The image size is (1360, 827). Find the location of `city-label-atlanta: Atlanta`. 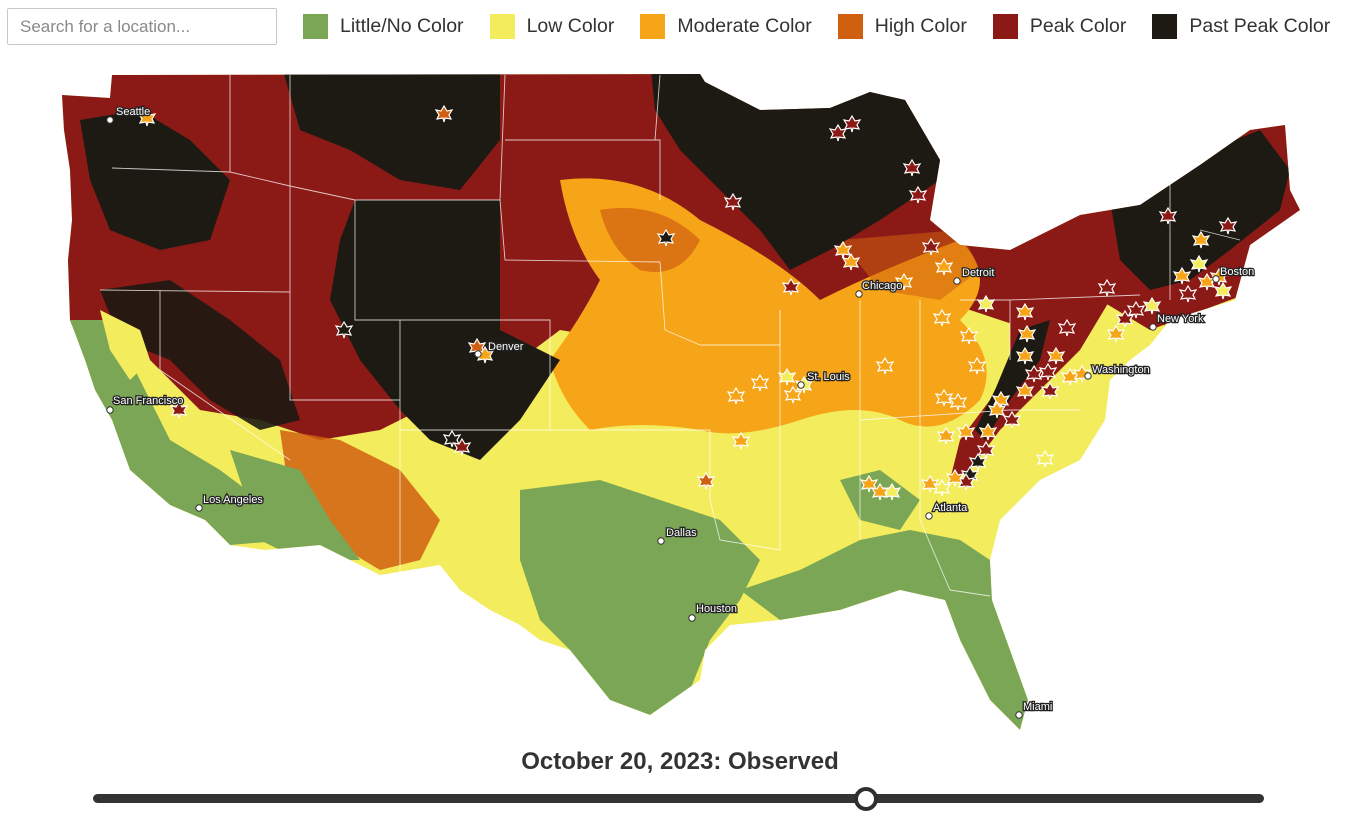

city-label-atlanta: Atlanta is located at coordinates (950, 508).